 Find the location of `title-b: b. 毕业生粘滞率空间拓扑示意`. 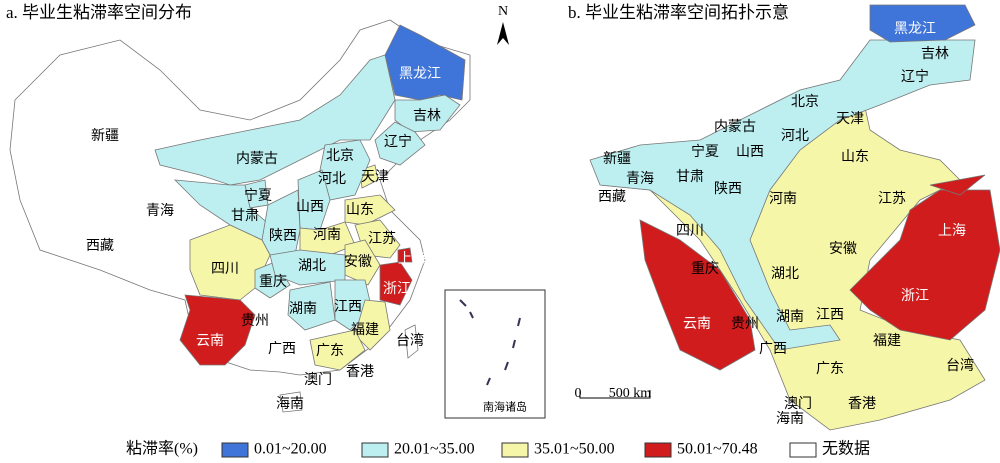

title-b: b. 毕业生粘滞率空间拓扑示意 is located at coordinates (678, 12).